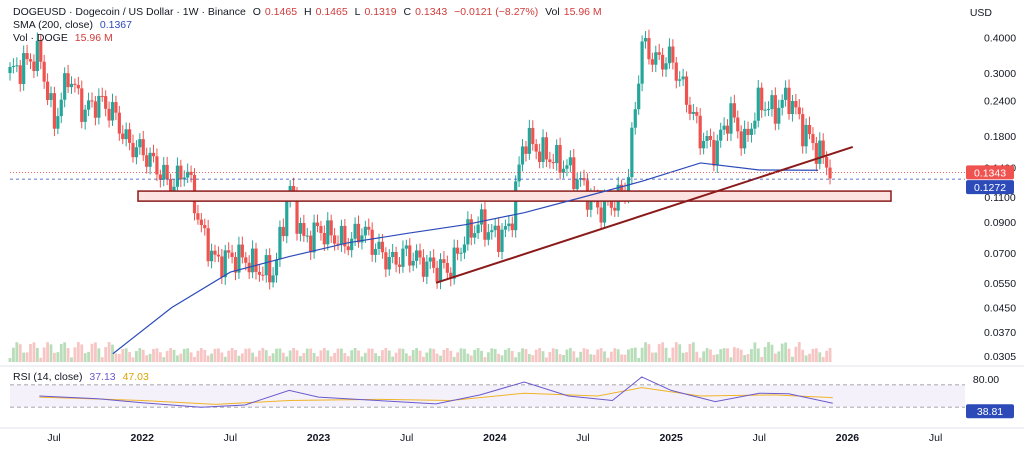 This screenshot has height=455, width=1024. I want to click on rsi-legend: RSI (14, close) 37.13 47.03, so click(83, 377).